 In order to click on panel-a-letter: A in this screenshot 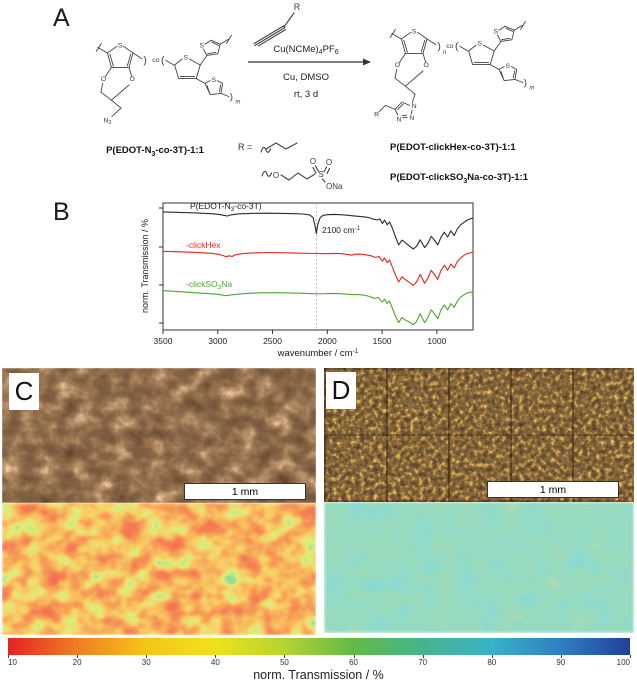, I will do `click(61, 18)`.